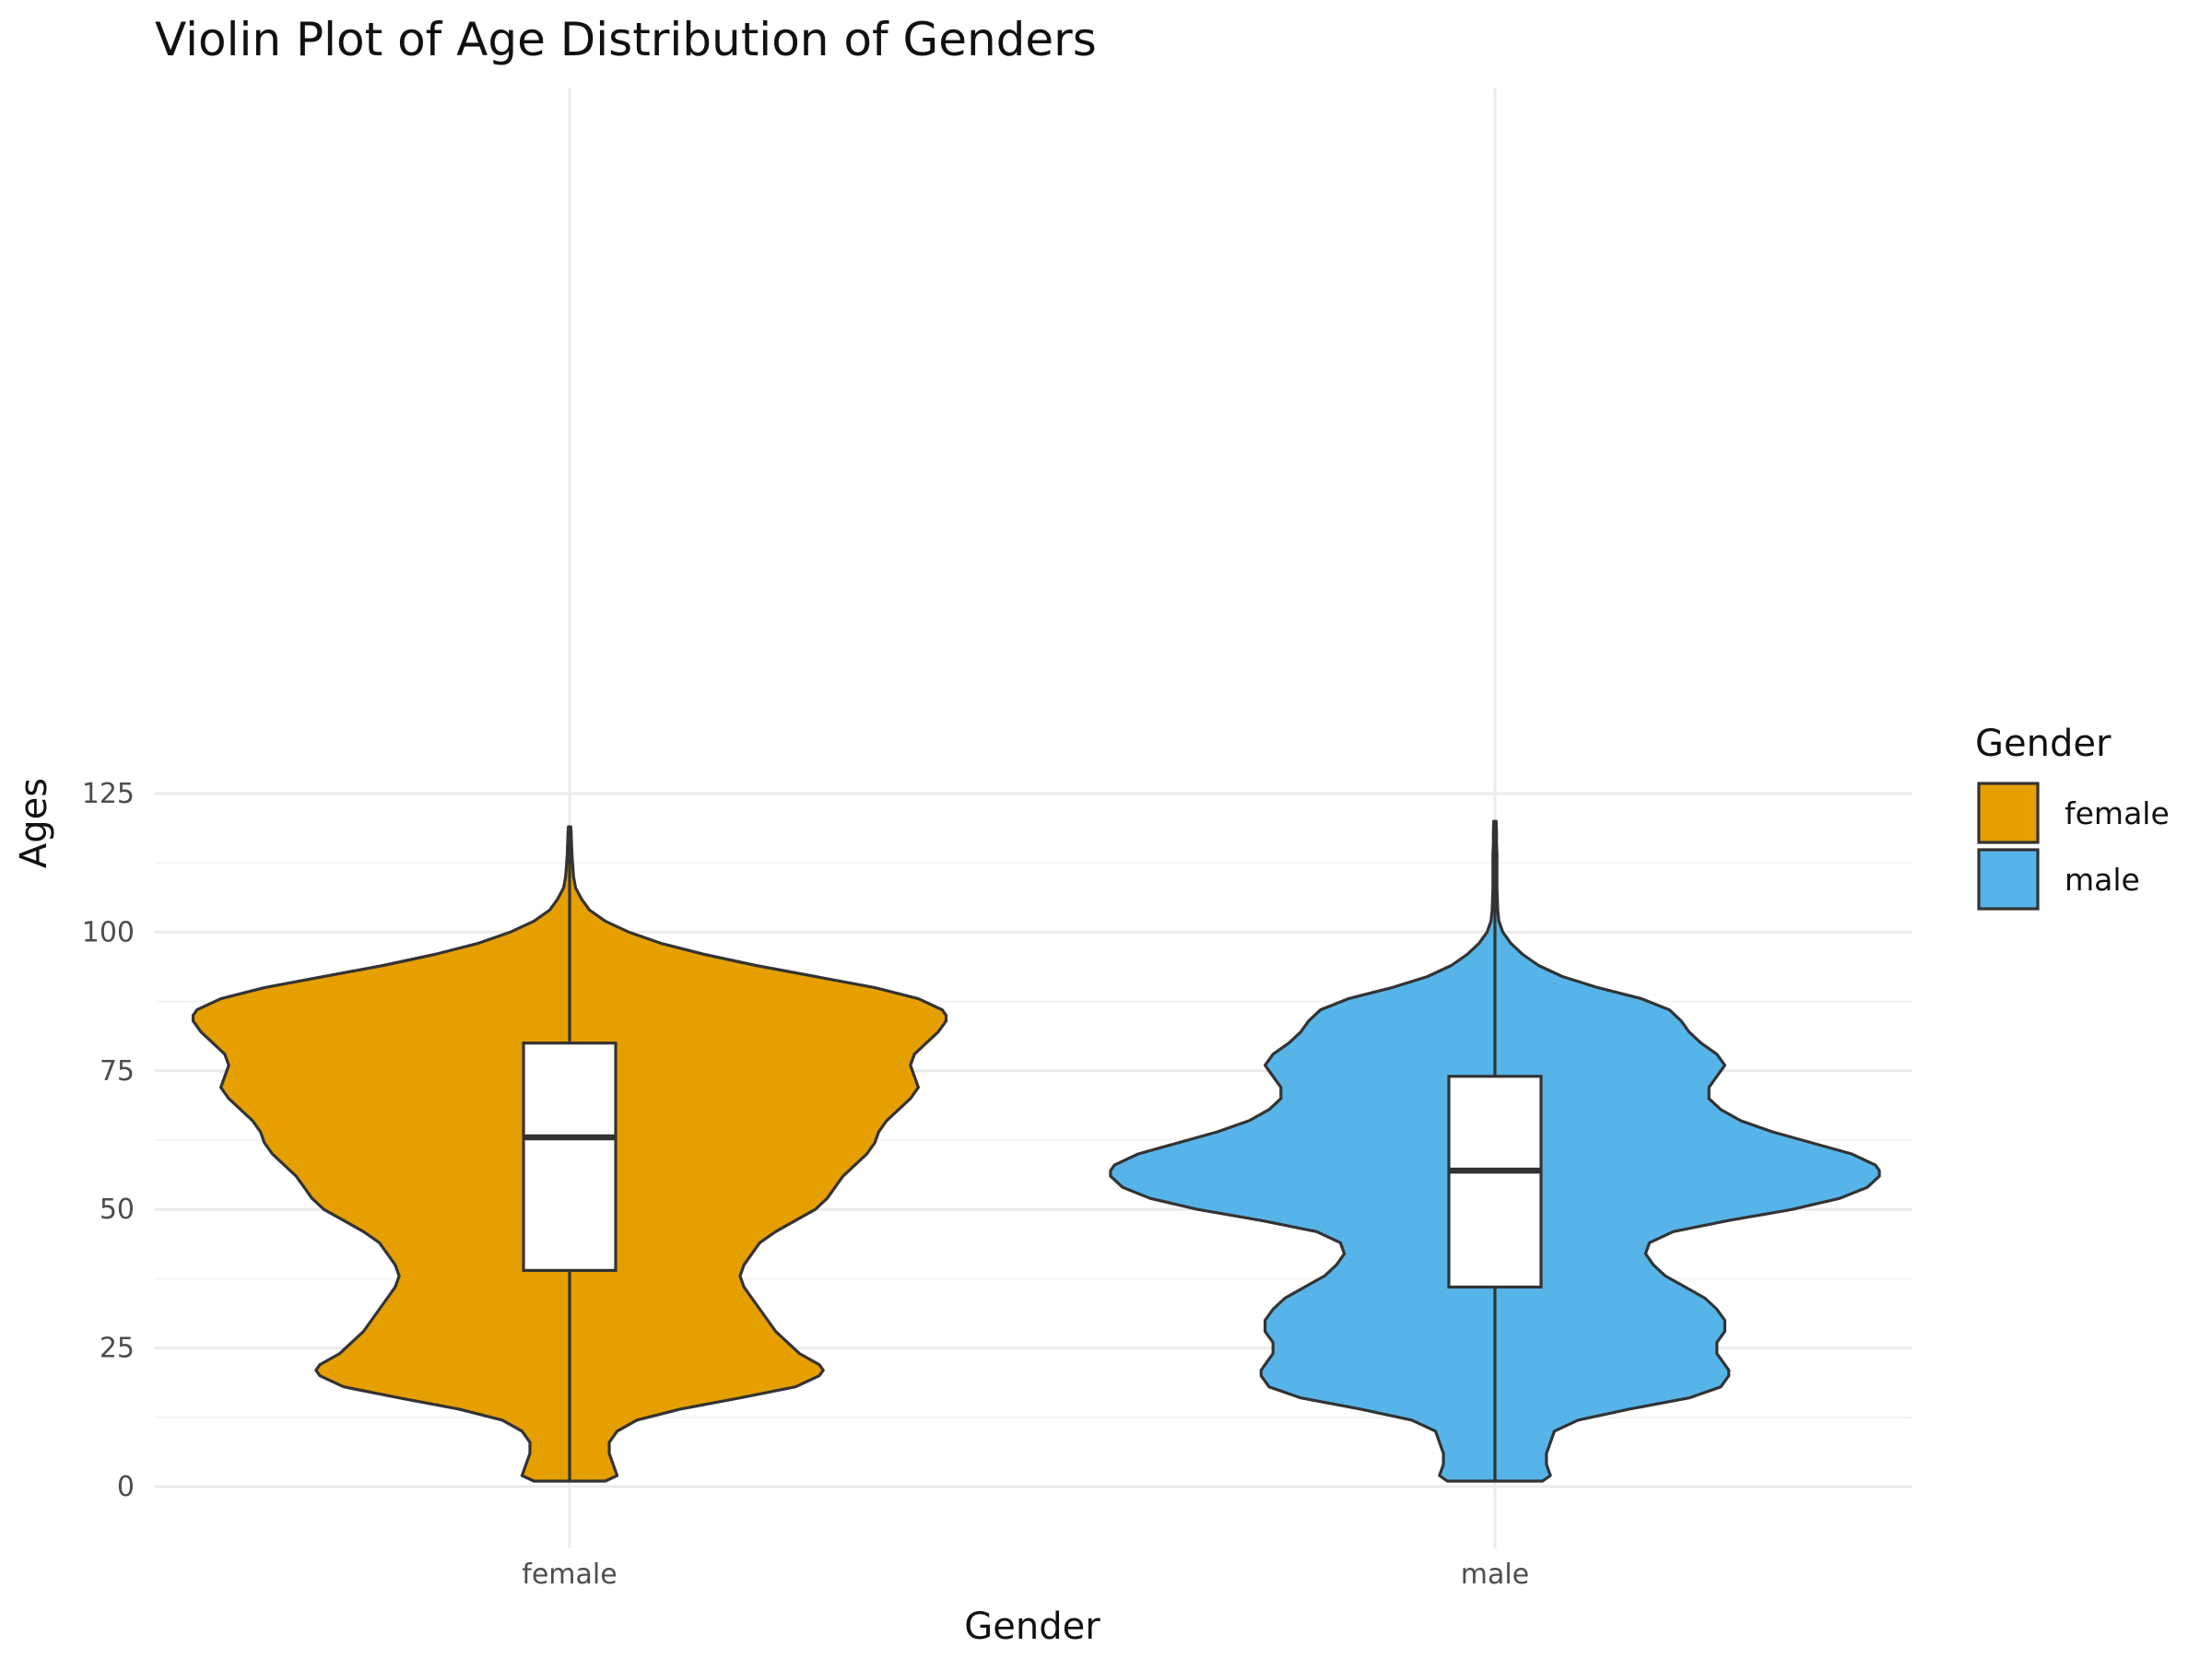 The height and width of the screenshot is (1659, 2212). Describe the element at coordinates (2043, 744) in the screenshot. I see `legend-title: Gender` at that location.